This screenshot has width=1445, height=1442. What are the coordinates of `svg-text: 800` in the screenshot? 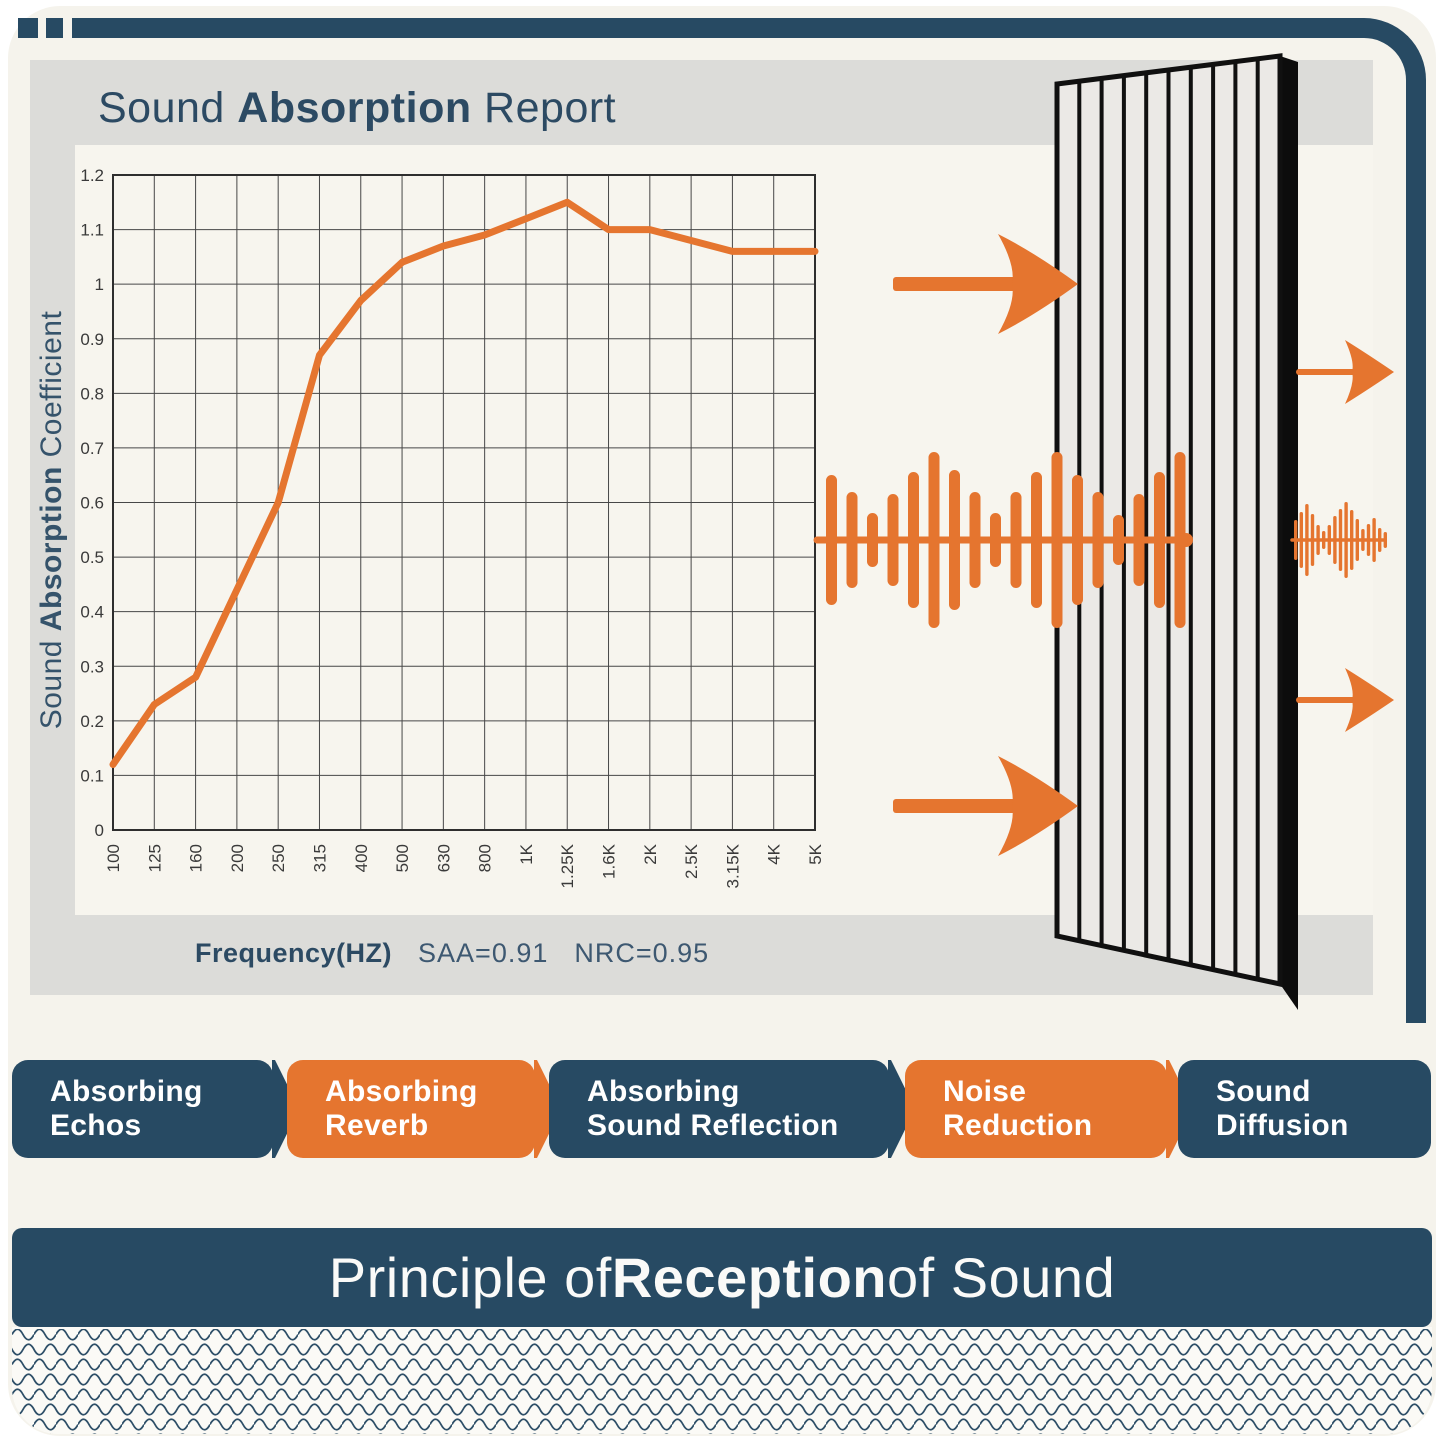 It's located at (485, 858).